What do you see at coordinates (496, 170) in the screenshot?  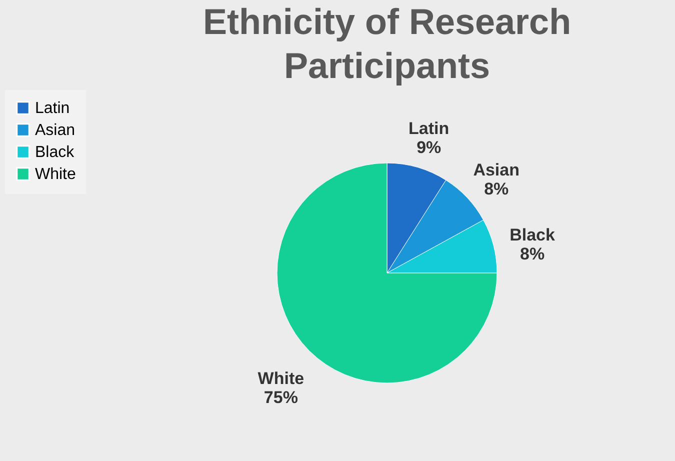 I see `slice-label: Asian` at bounding box center [496, 170].